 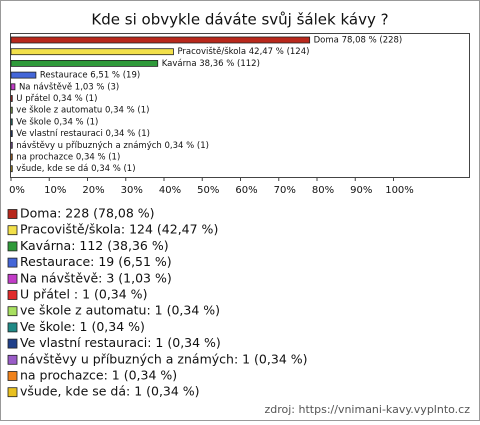 What do you see at coordinates (399, 190) in the screenshot?
I see `x-tick-label: 100%` at bounding box center [399, 190].